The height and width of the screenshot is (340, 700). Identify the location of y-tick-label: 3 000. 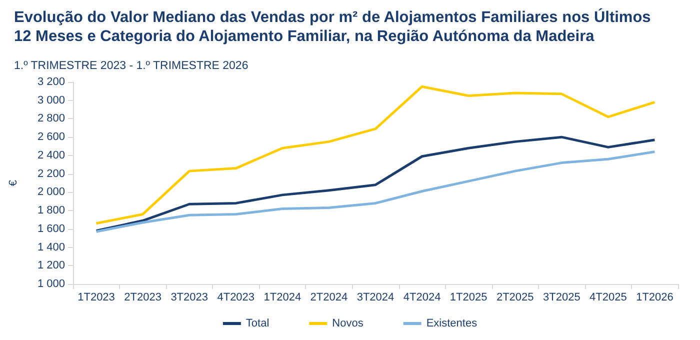
(51, 100).